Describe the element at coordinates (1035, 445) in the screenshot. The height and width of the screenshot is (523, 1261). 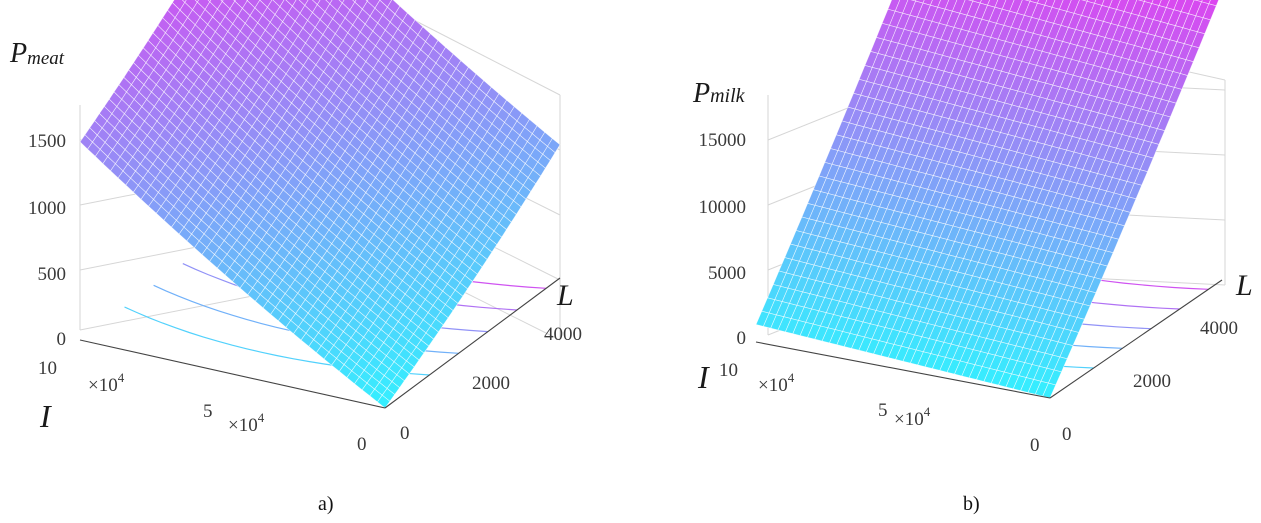
I see `panel-b-i-tick: 0` at that location.